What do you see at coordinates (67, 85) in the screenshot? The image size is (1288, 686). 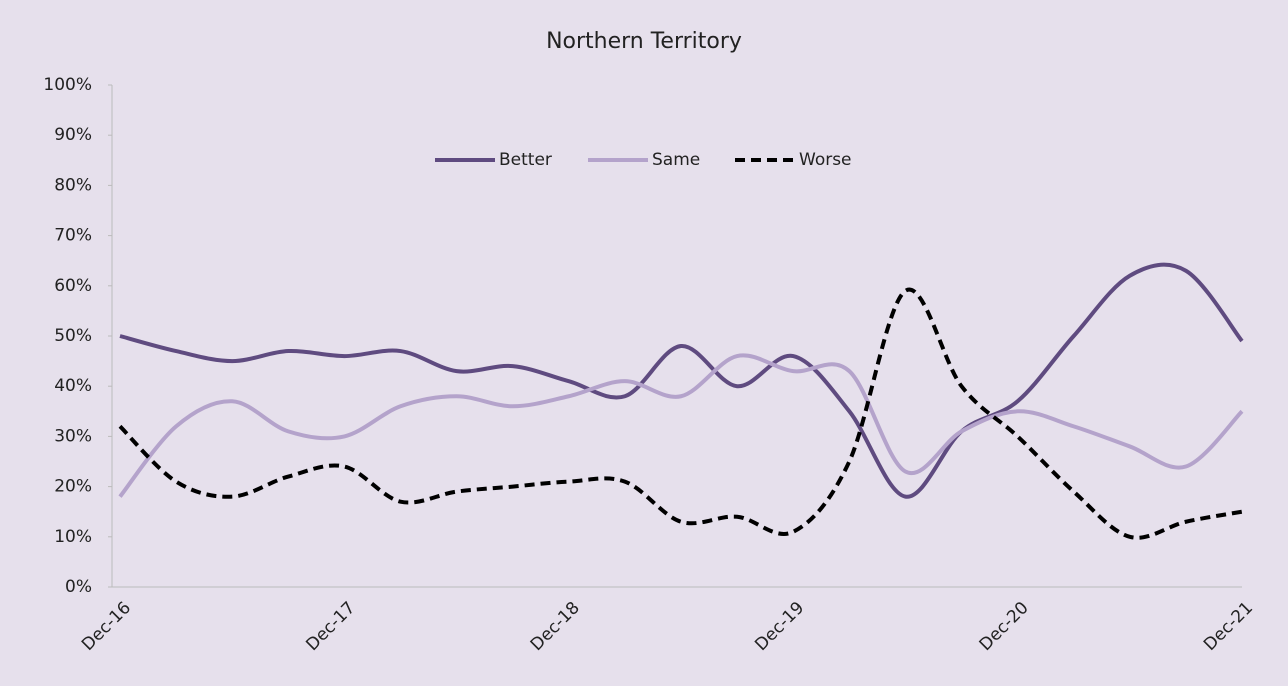 I see `y-tick-label: 100%` at bounding box center [67, 85].